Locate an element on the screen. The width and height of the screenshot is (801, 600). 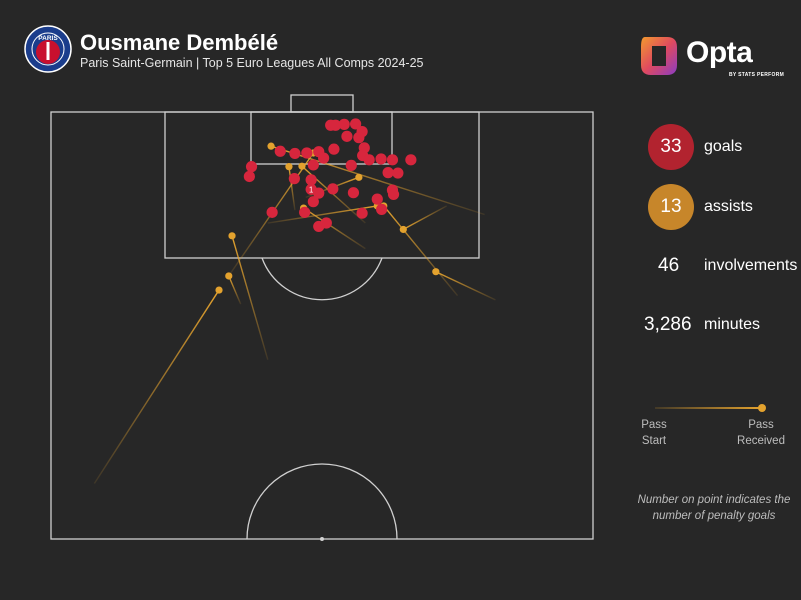
minutes-count: 3,286 is located at coordinates (668, 324).